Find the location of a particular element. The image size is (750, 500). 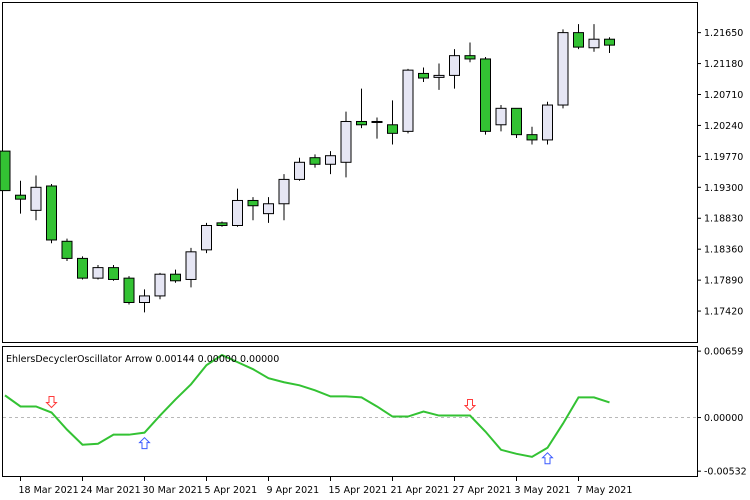

time-tick-label: 27 Apr 2021 is located at coordinates (482, 490).